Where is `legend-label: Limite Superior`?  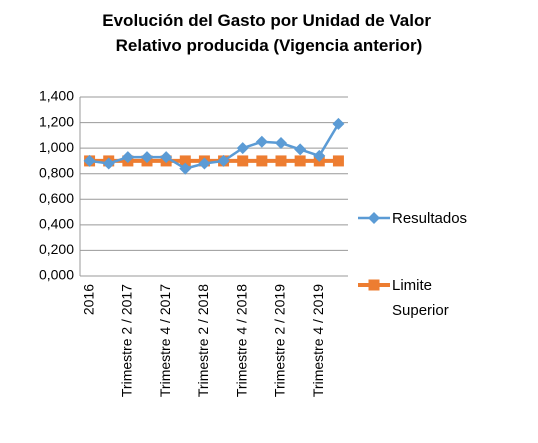
legend-label: Limite Superior is located at coordinates (420, 297).